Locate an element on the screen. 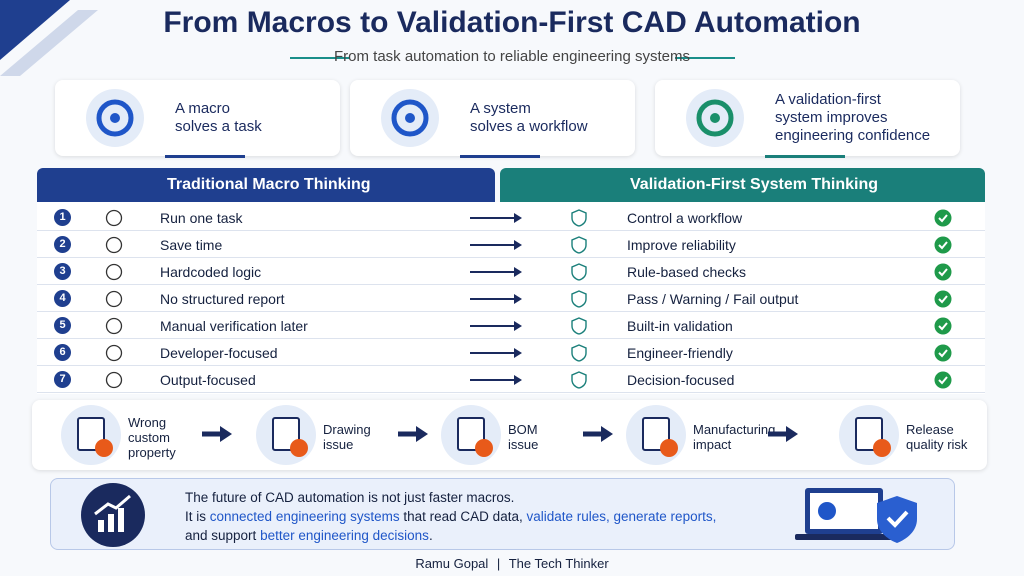 Image resolution: width=1024 pixels, height=576 pixels. flow-line: property is located at coordinates (152, 452).